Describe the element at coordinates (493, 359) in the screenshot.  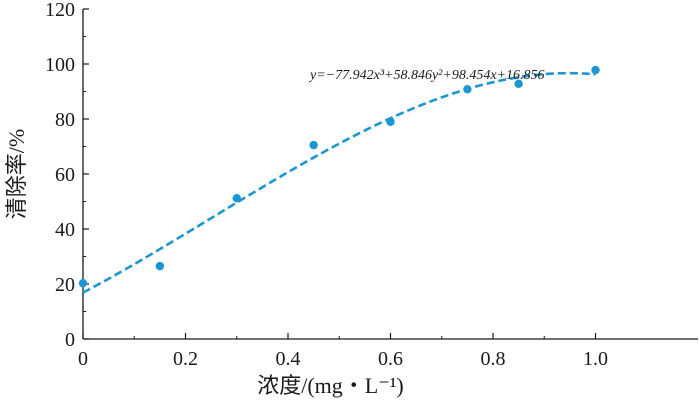
I see `x-tick-label: 0.8` at that location.